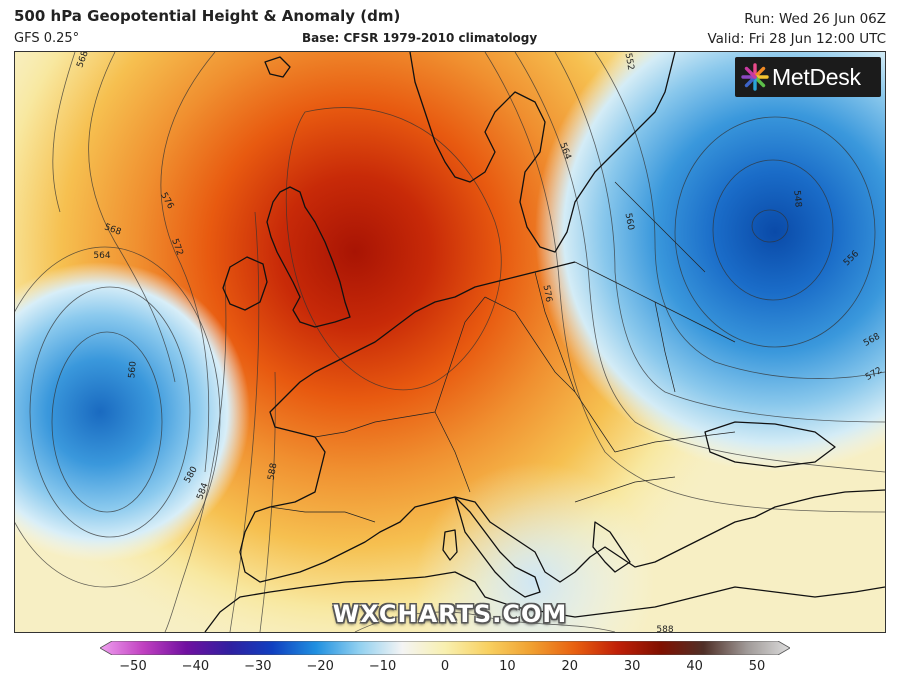 The height and width of the screenshot is (689, 900). I want to click on greece-coast, so click(611, 547).